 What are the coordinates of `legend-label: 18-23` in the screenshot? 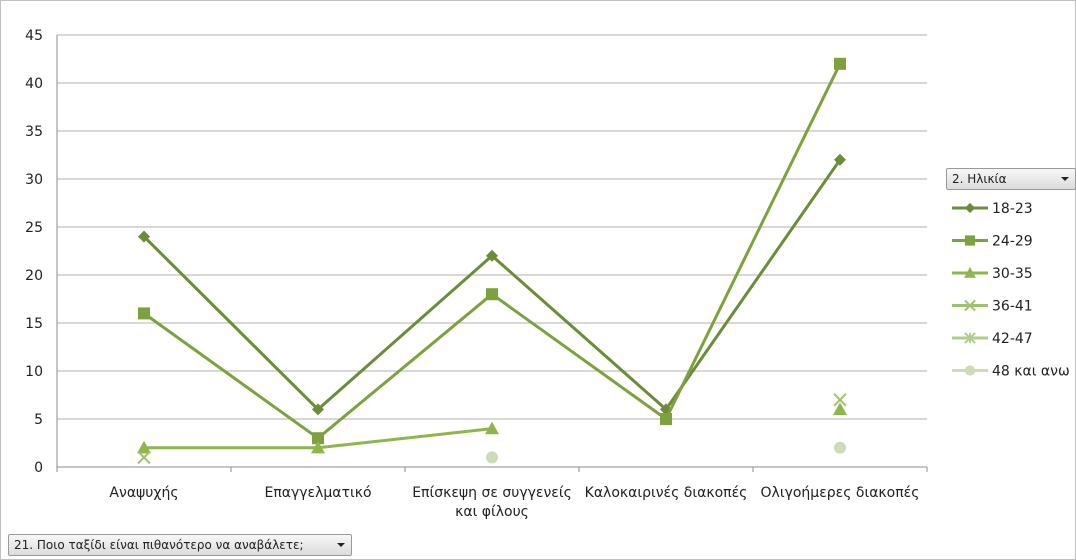 It's located at (1012, 209).